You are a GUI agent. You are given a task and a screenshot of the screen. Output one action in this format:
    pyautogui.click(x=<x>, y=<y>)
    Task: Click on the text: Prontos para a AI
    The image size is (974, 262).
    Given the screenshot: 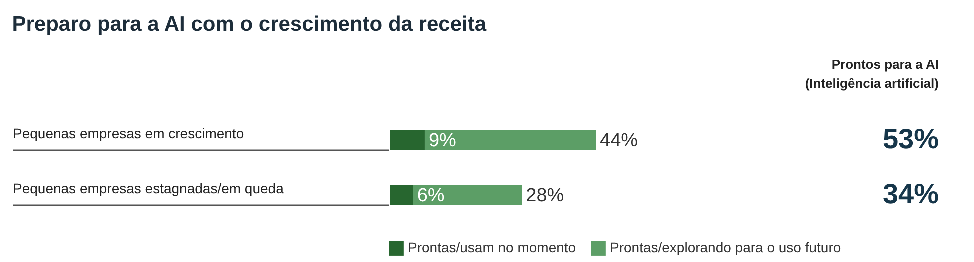 What is the action you would take?
    pyautogui.click(x=885, y=64)
    